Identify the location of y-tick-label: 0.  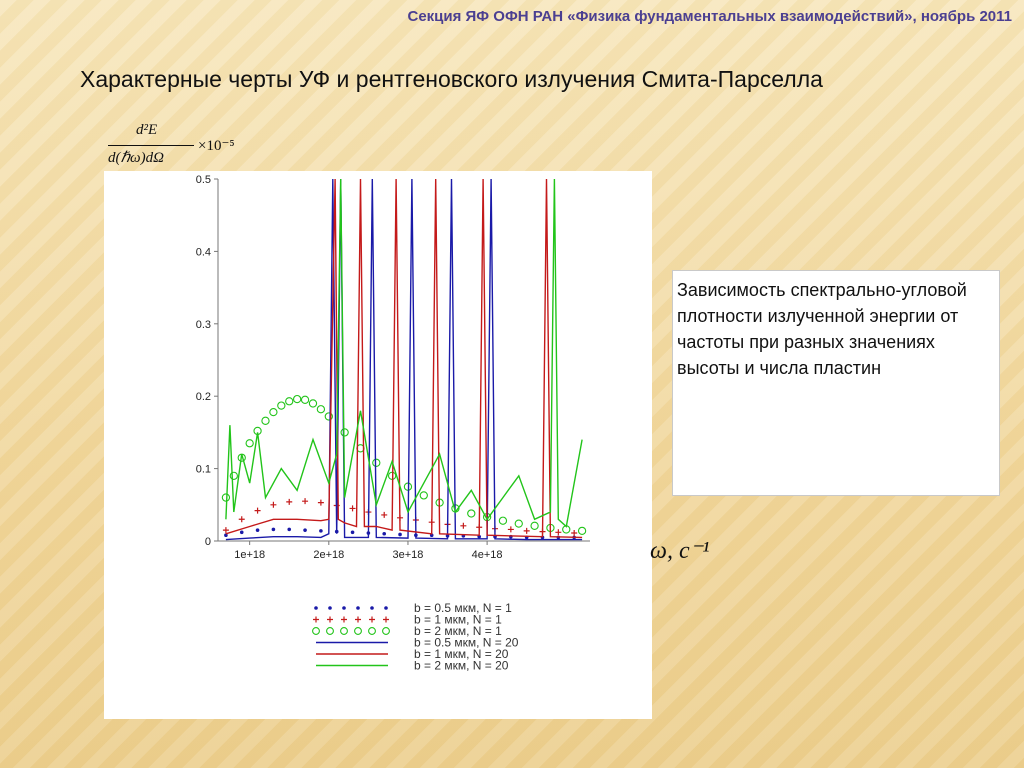
(208, 542).